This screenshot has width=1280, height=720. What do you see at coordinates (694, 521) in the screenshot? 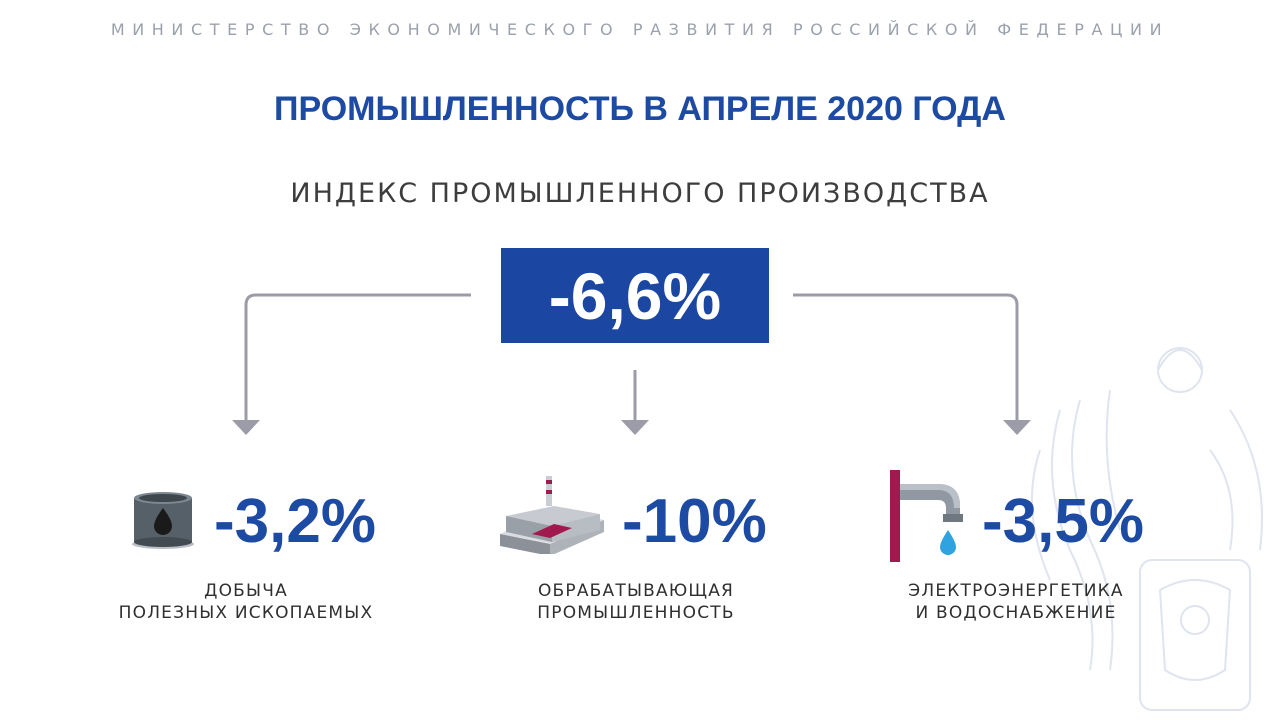
I see `sector-value: -10%` at bounding box center [694, 521].